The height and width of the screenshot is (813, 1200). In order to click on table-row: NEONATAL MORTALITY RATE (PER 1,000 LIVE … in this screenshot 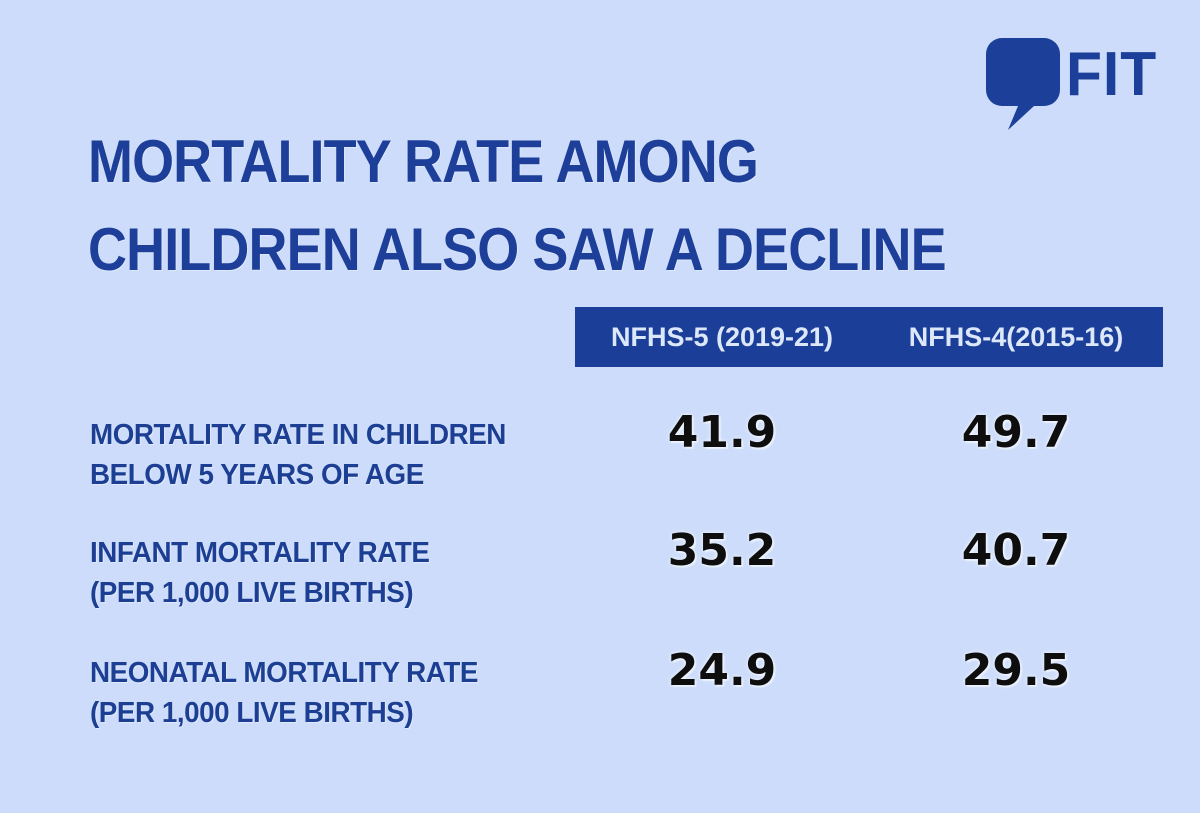, I will do `click(600, 689)`.